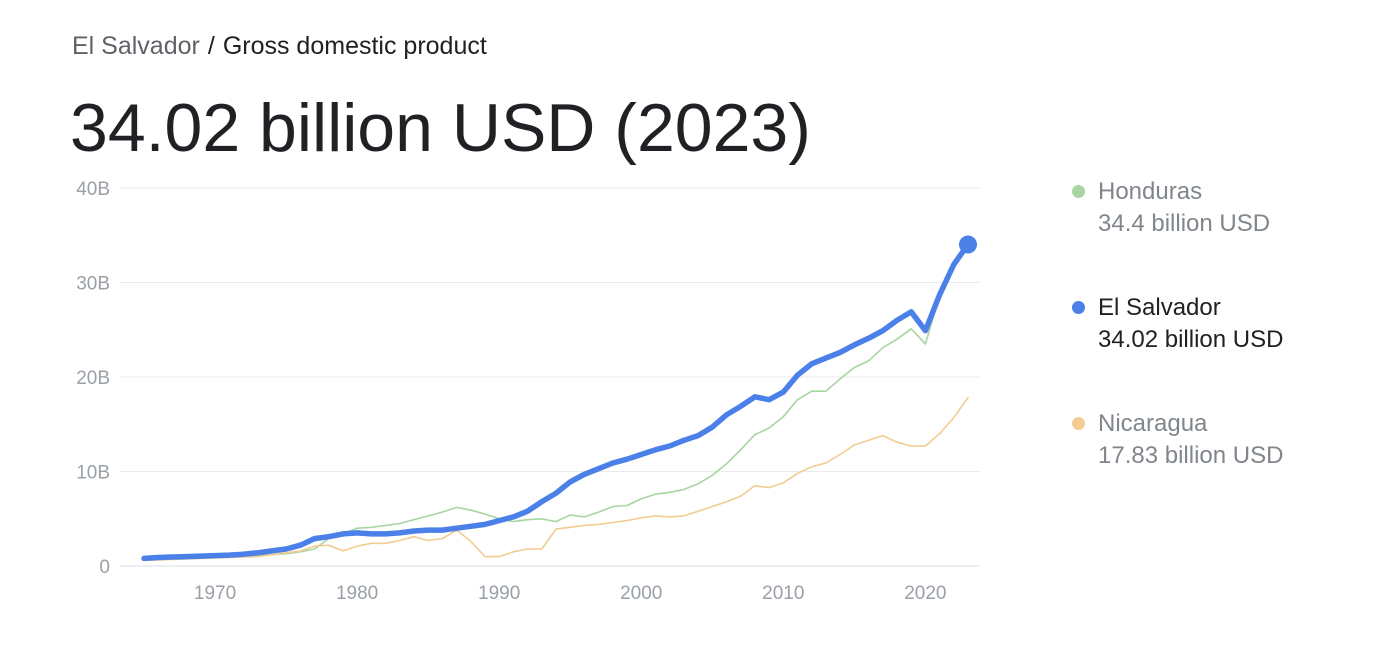 The image size is (1378, 660). Describe the element at coordinates (357, 593) in the screenshot. I see `x-tick-label: 1980` at that location.